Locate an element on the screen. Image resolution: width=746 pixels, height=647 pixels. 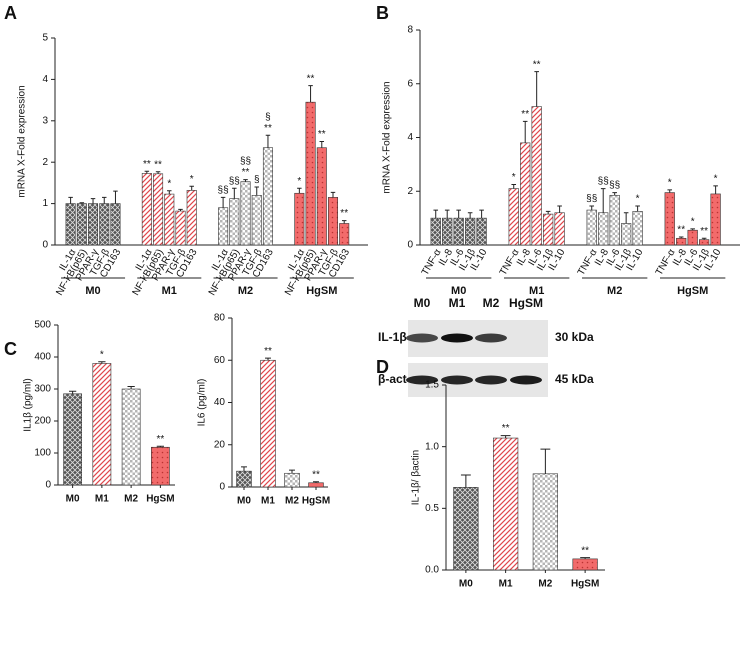
y-tick-label: 300 is located at coordinates (42, 389).